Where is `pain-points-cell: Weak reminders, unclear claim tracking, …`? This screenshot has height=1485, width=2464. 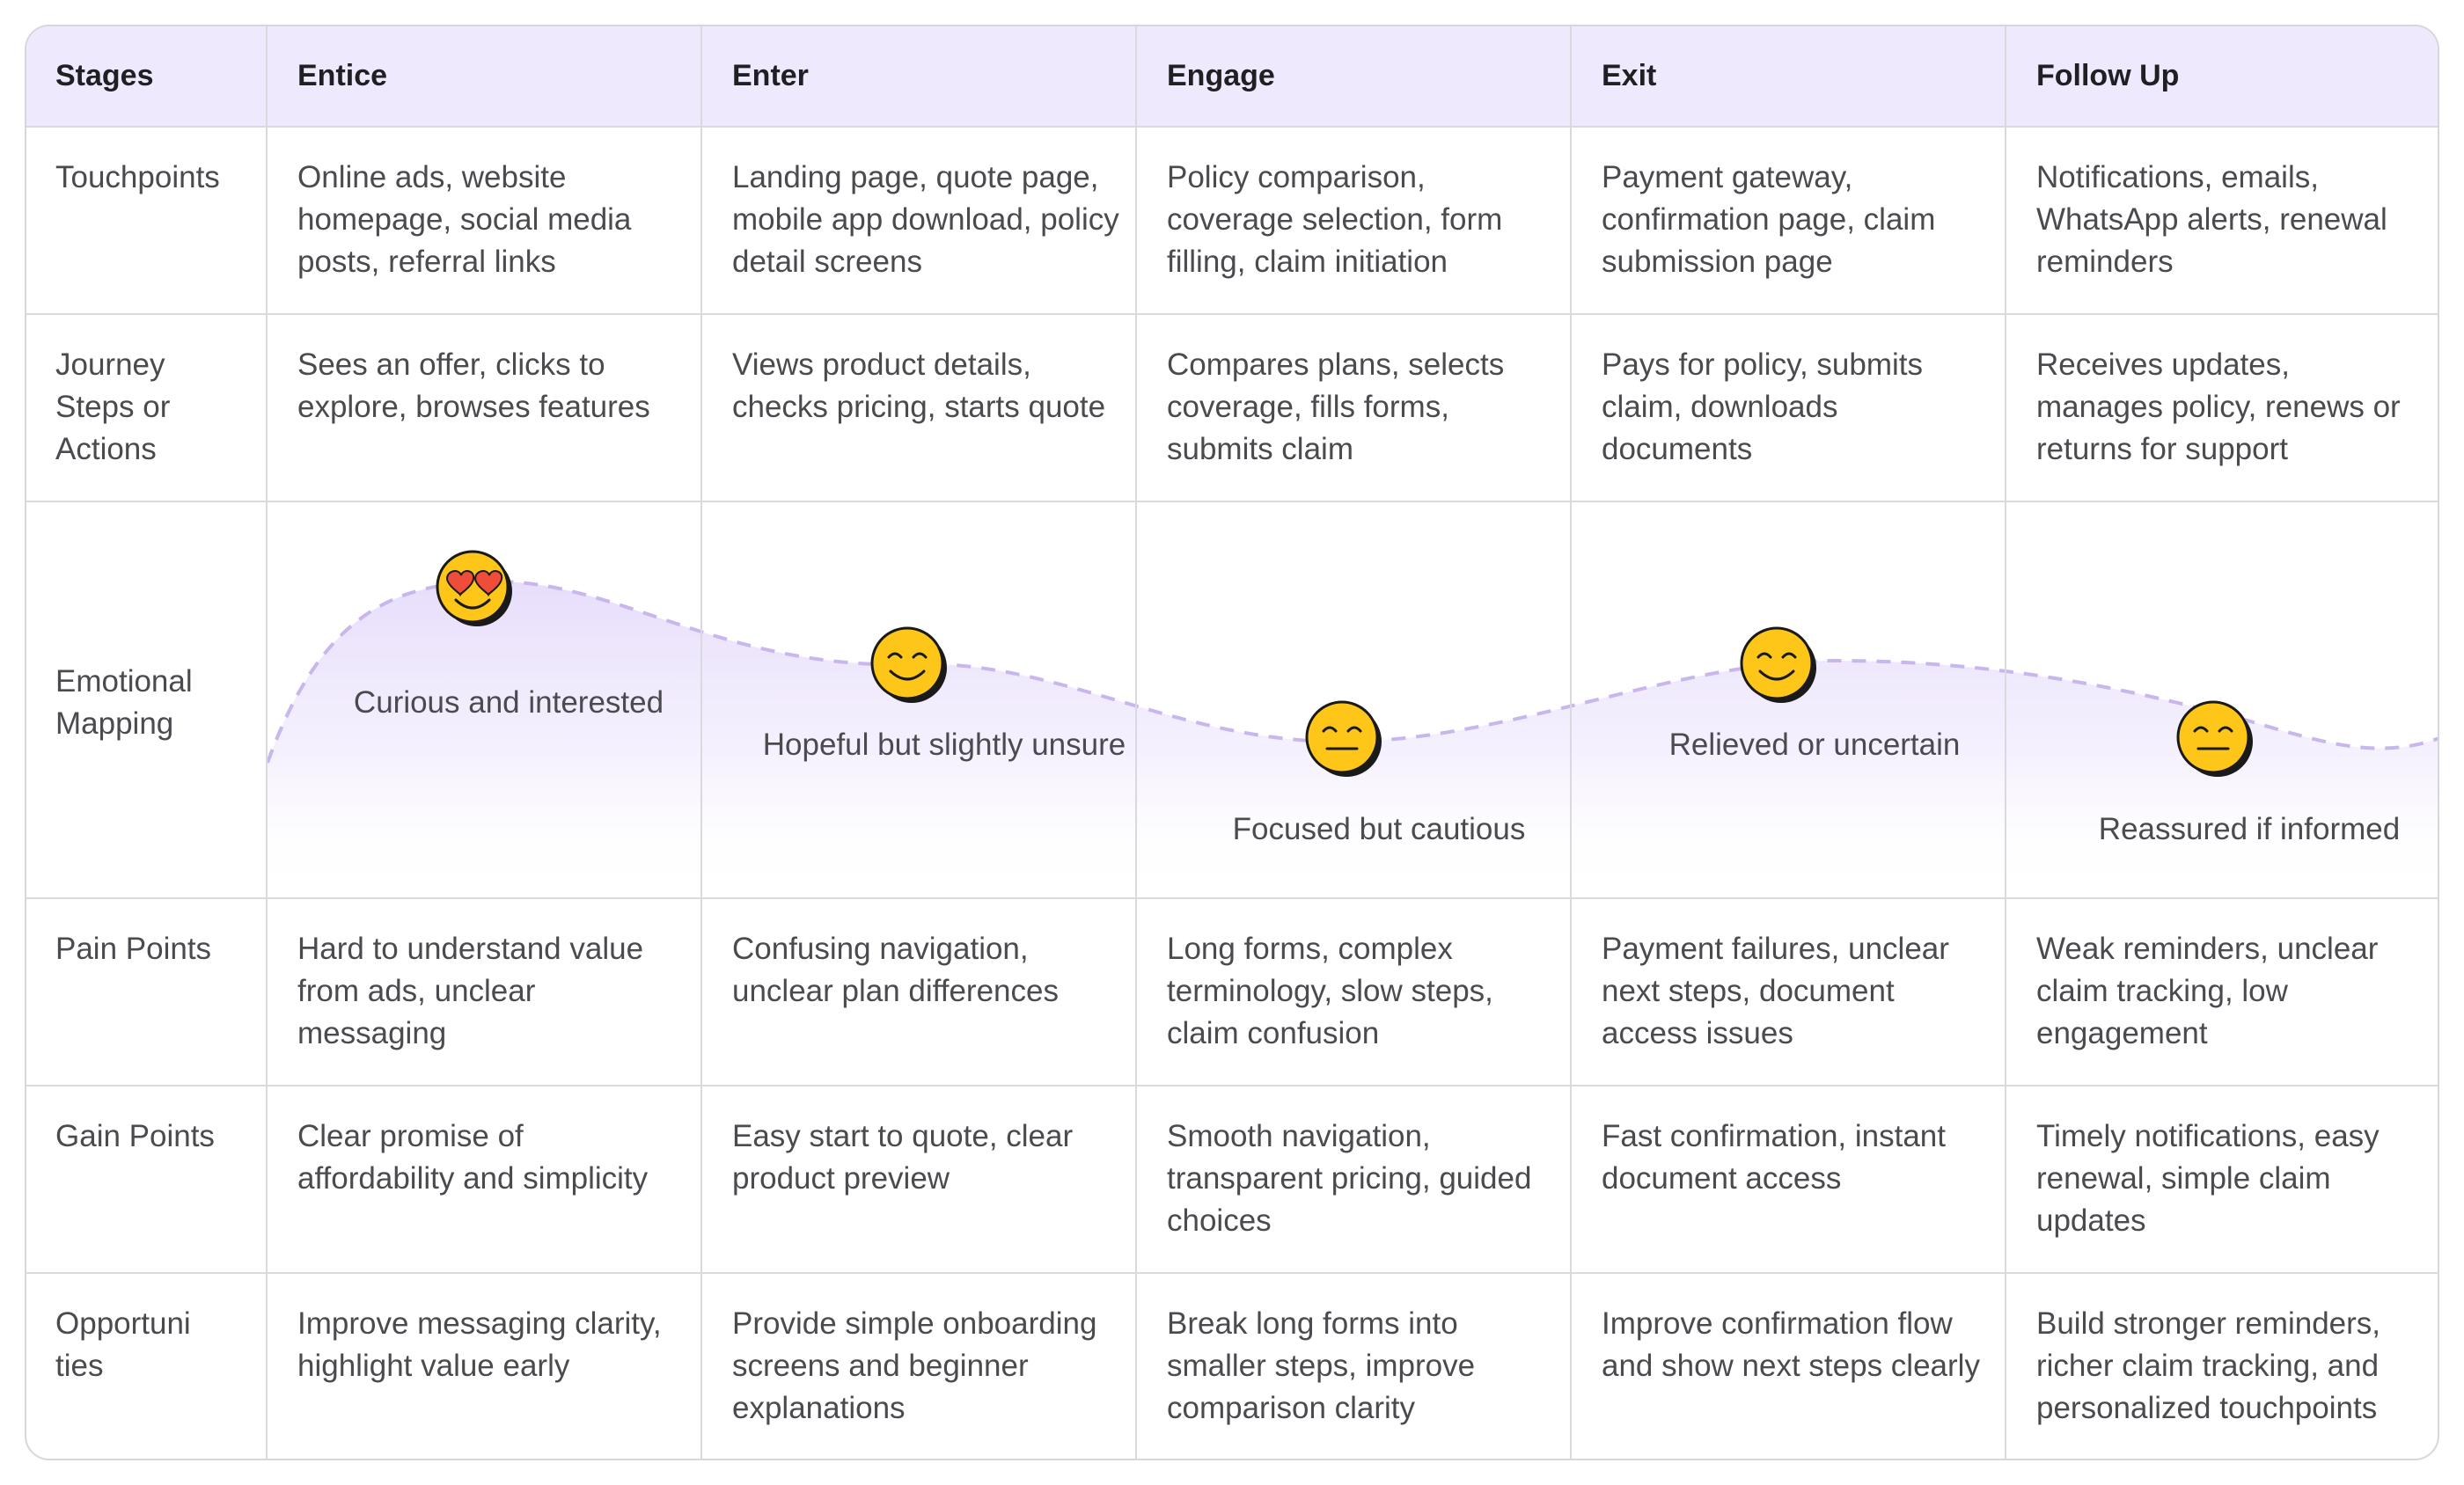 pain-points-cell: Weak reminders, unclear claim tracking, … is located at coordinates (2207, 991).